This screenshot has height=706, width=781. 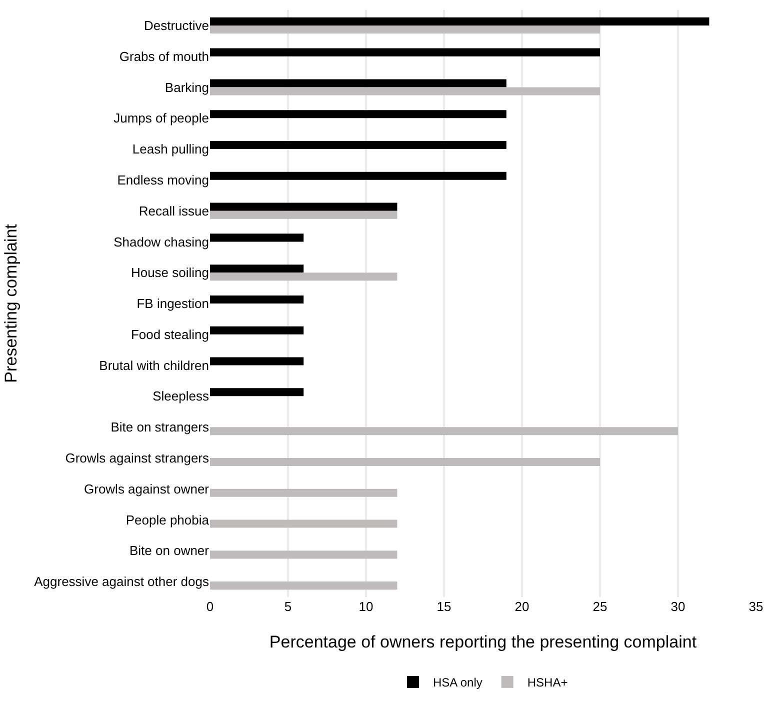 I want to click on y-tick-label: Leash pulling, so click(x=170, y=149).